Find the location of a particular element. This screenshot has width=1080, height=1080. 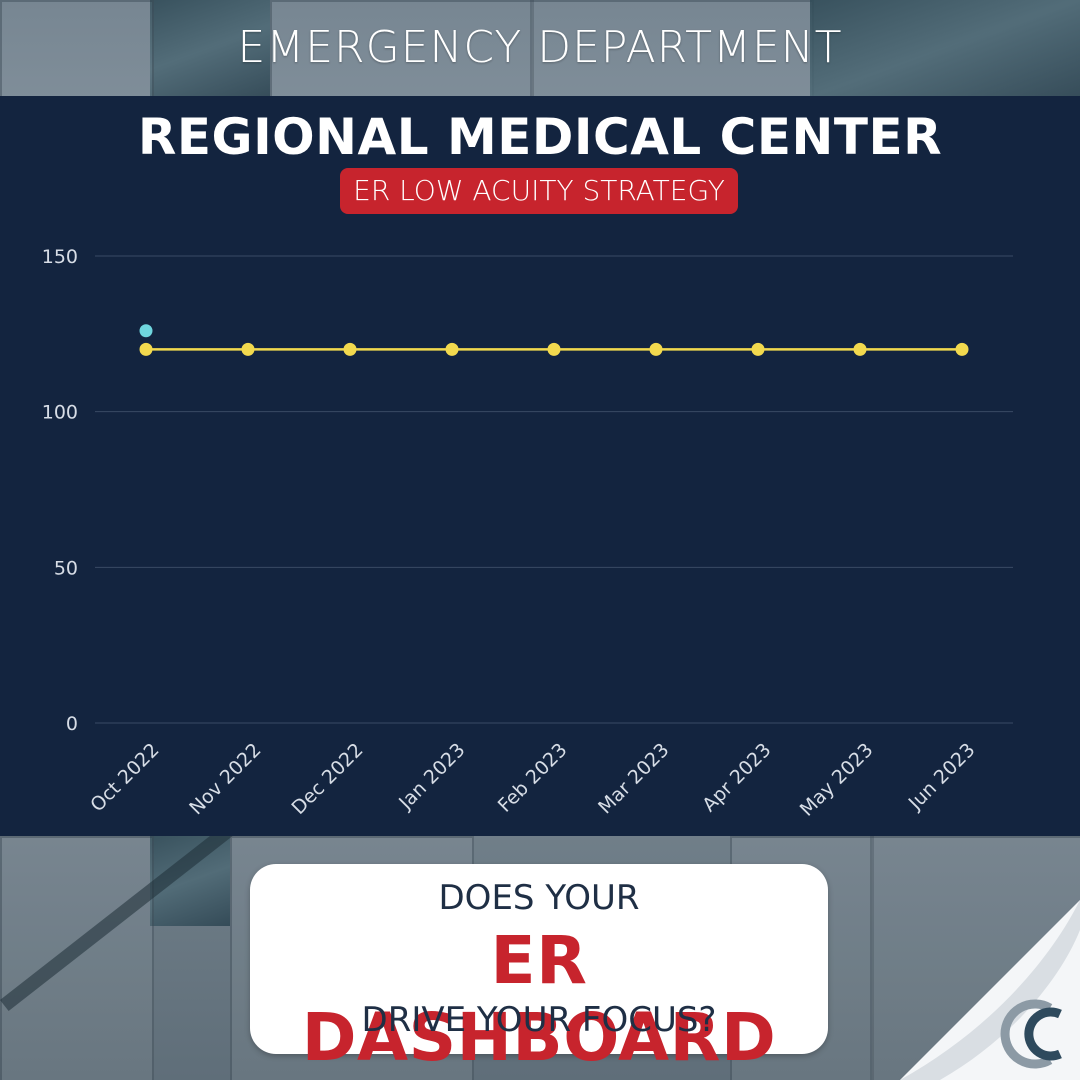

y-tick-label: 150 is located at coordinates (60, 257).